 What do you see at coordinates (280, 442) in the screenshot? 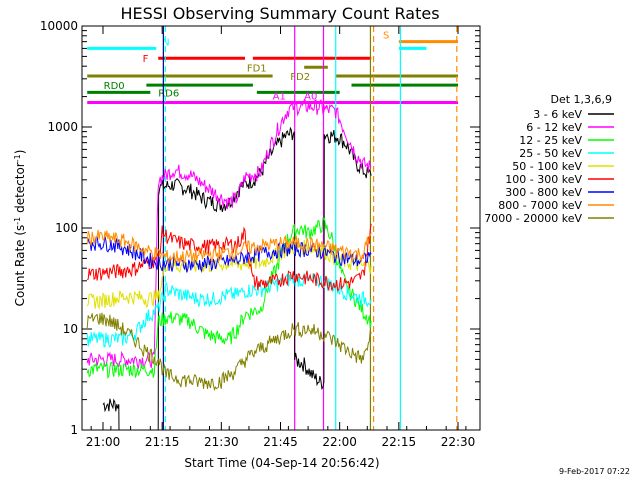
I see `x-tick-label-3: 21:45` at bounding box center [280, 442].